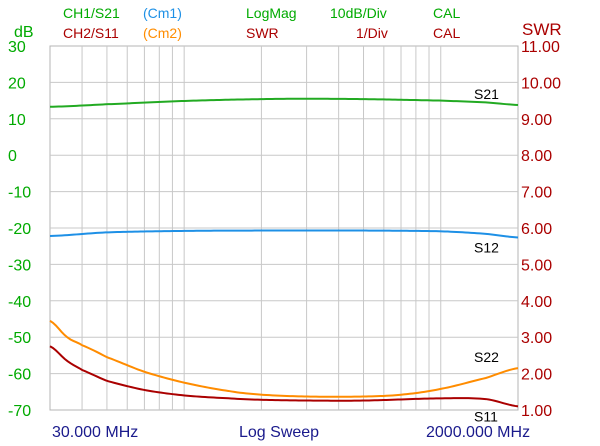 The width and height of the screenshot is (600, 446). I want to click on right-axis-tick-label: 1.00, so click(536, 411).